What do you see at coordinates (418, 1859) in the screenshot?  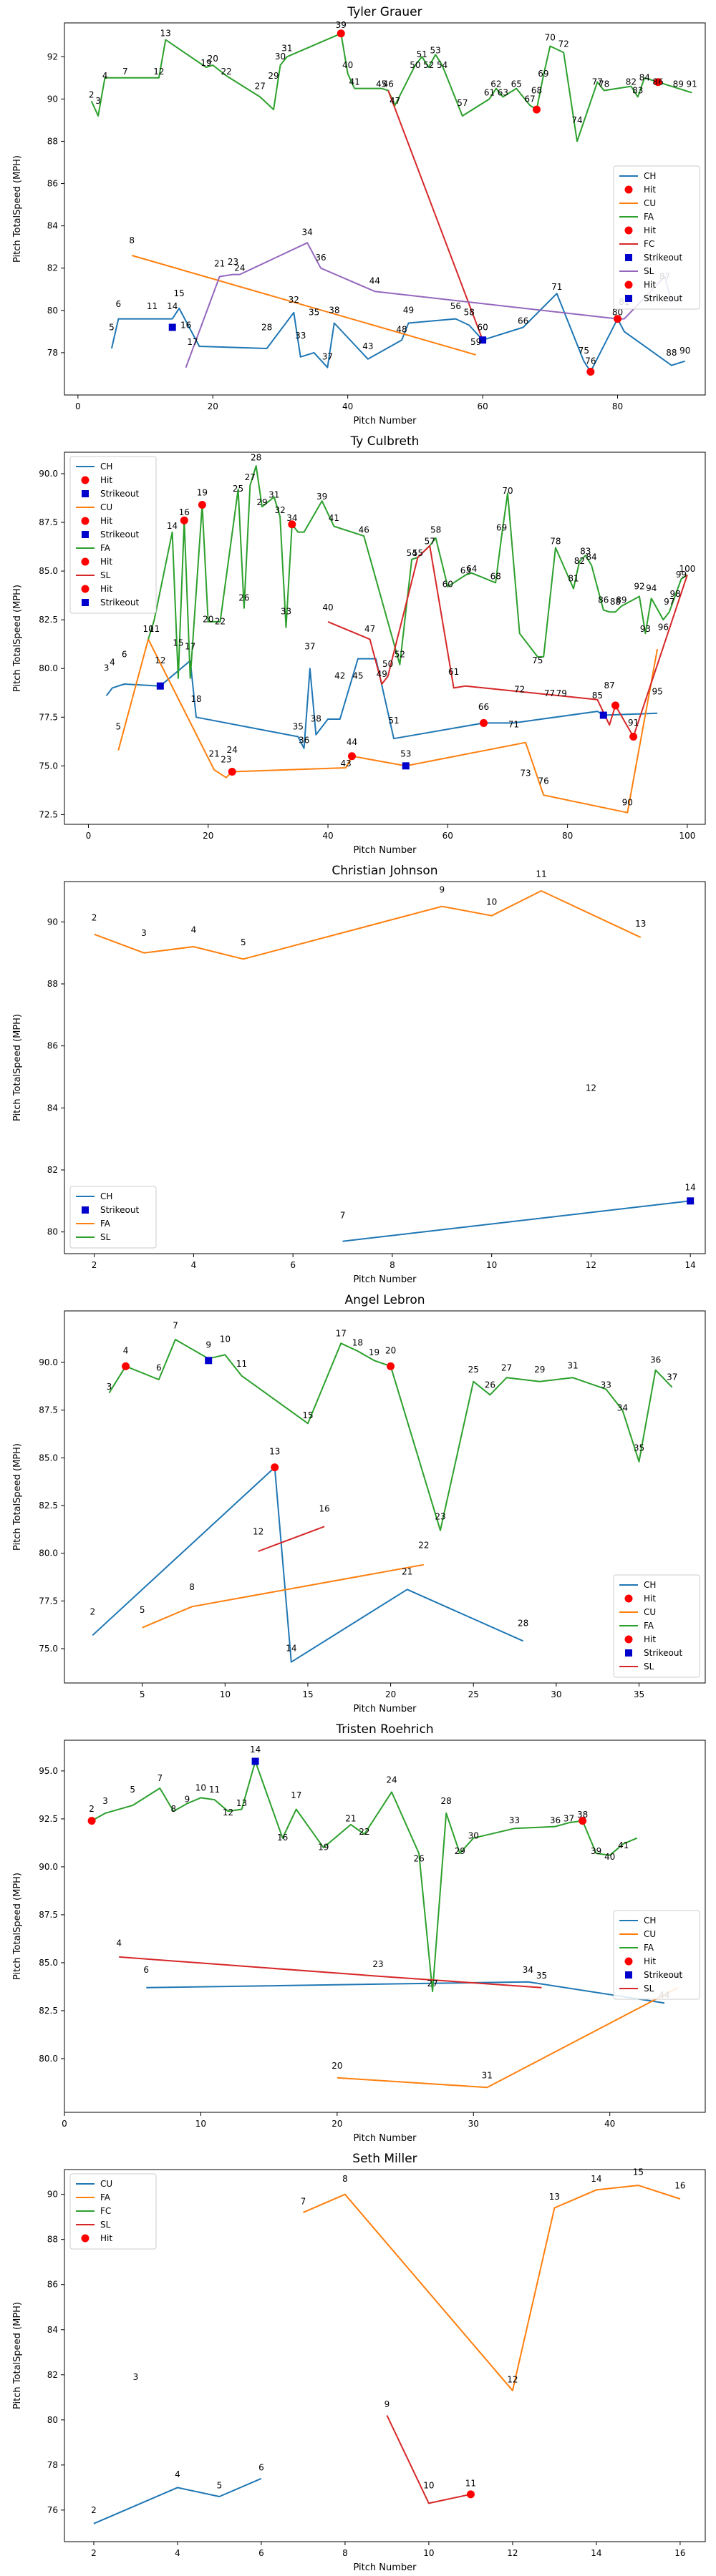 I see `pitch-number-label: 26` at bounding box center [418, 1859].